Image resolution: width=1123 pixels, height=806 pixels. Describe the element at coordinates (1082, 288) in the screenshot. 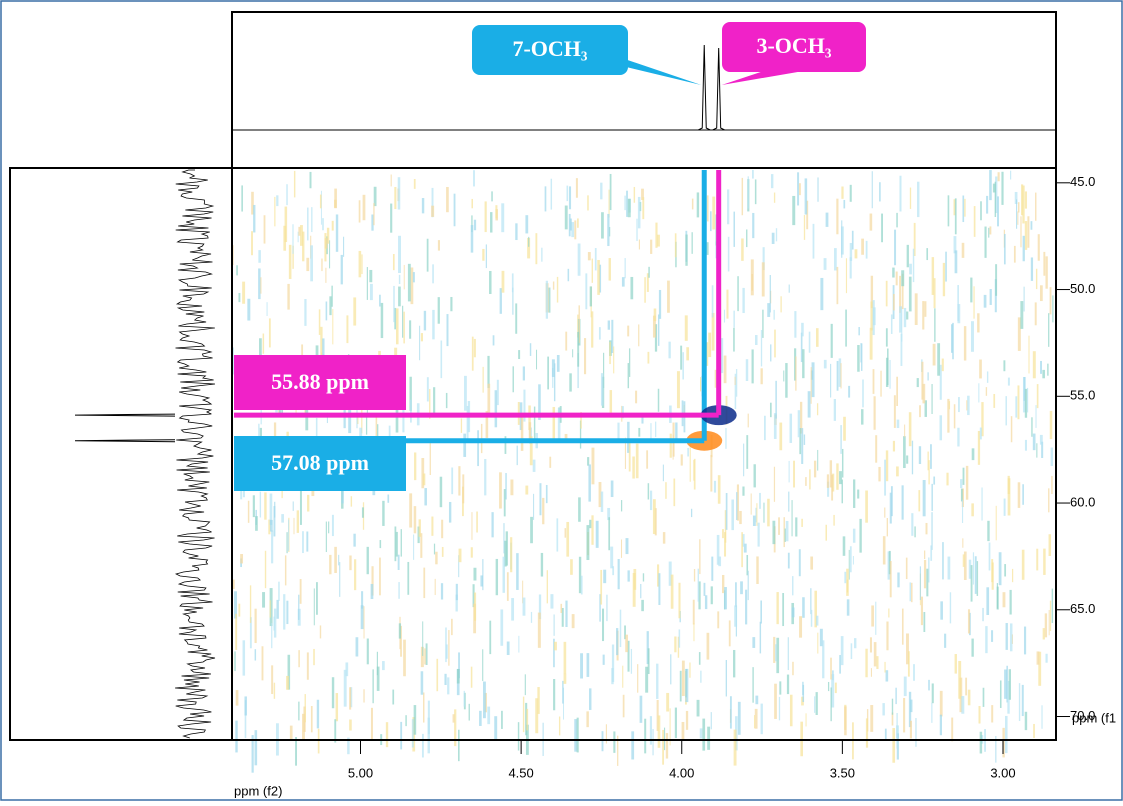

I see `y-tick-label: 50.0` at that location.